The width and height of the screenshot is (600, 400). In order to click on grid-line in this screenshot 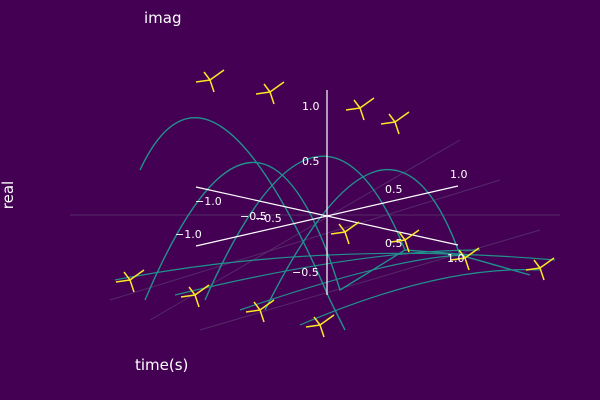, I will do `click(370, 280)`.